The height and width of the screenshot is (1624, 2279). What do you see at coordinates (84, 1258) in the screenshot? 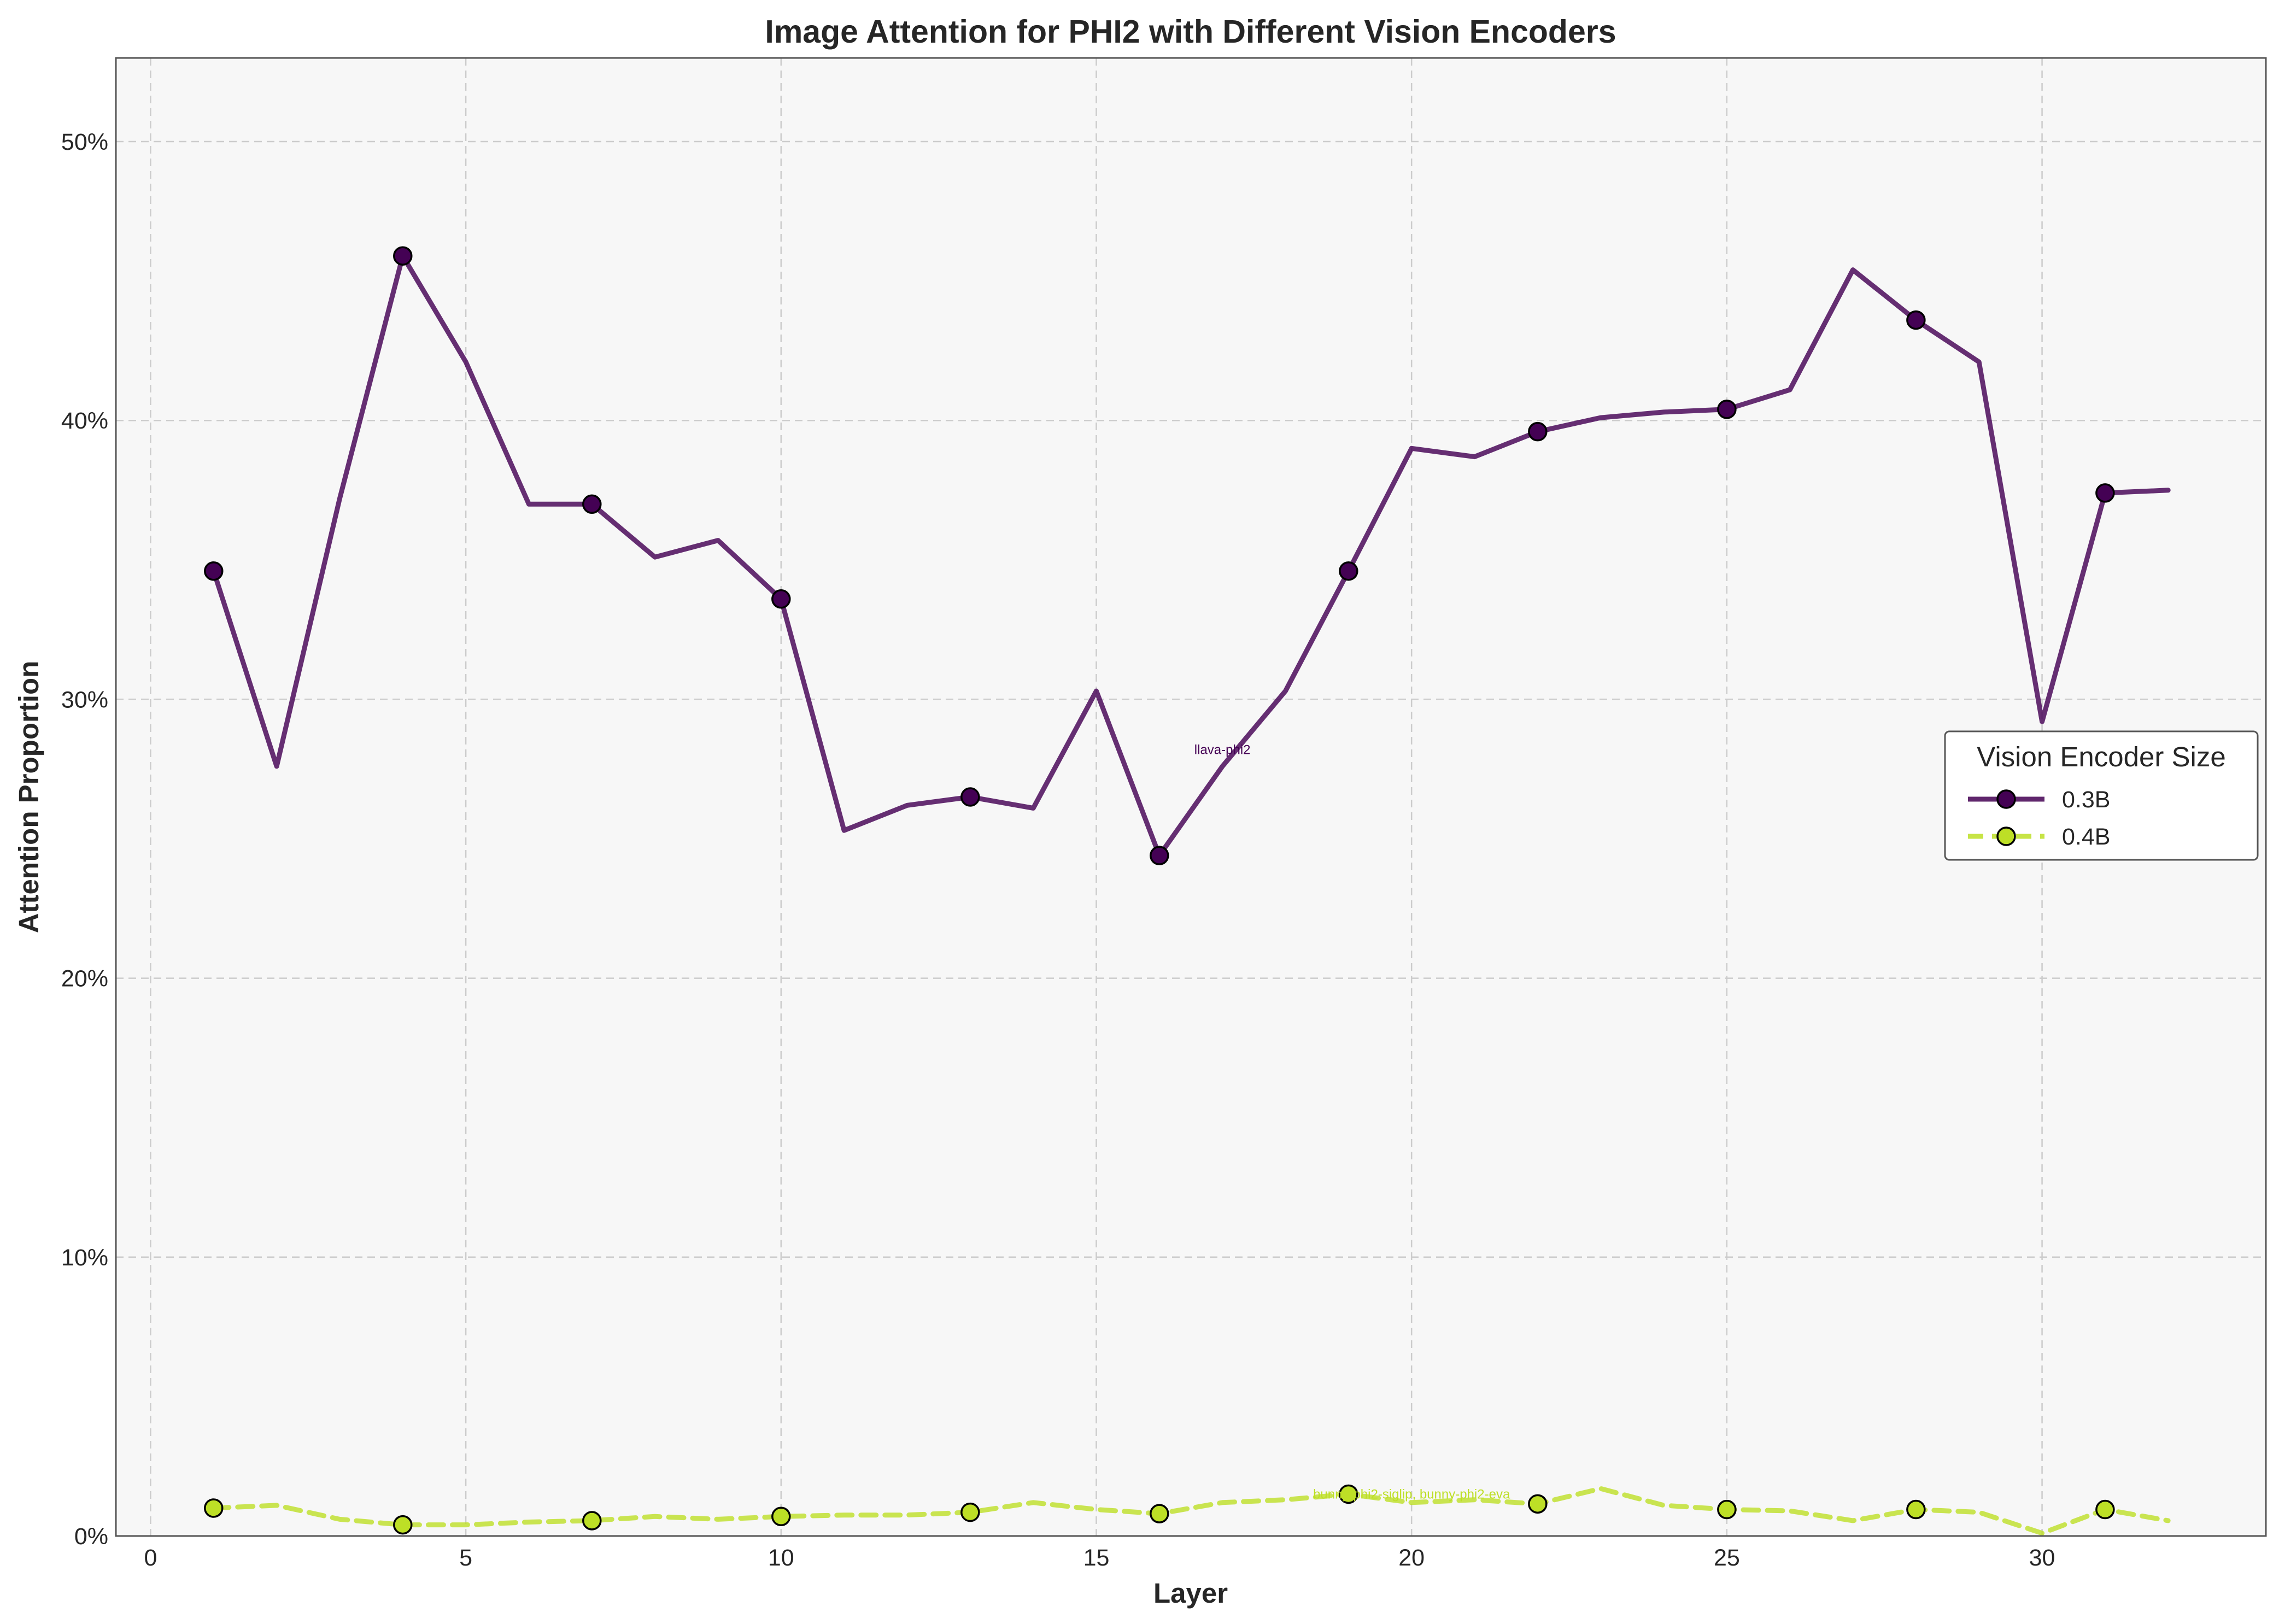
I see `y-tick-label: 10%` at bounding box center [84, 1258].